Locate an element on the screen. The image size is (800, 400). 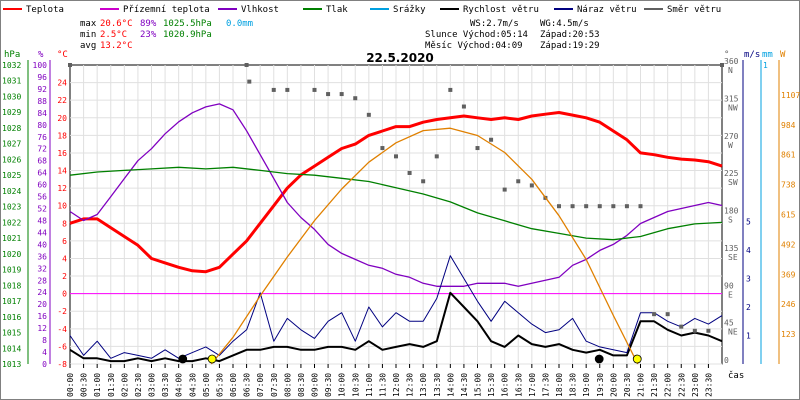
x-tick-label: 04:30 is located at coordinates (192, 385).